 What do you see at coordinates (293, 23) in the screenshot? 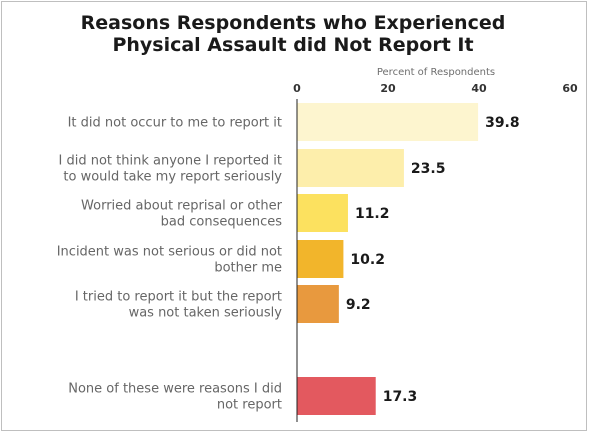
I see `chart-title-line-1: Reasons Respondents who Experienced` at bounding box center [293, 23].